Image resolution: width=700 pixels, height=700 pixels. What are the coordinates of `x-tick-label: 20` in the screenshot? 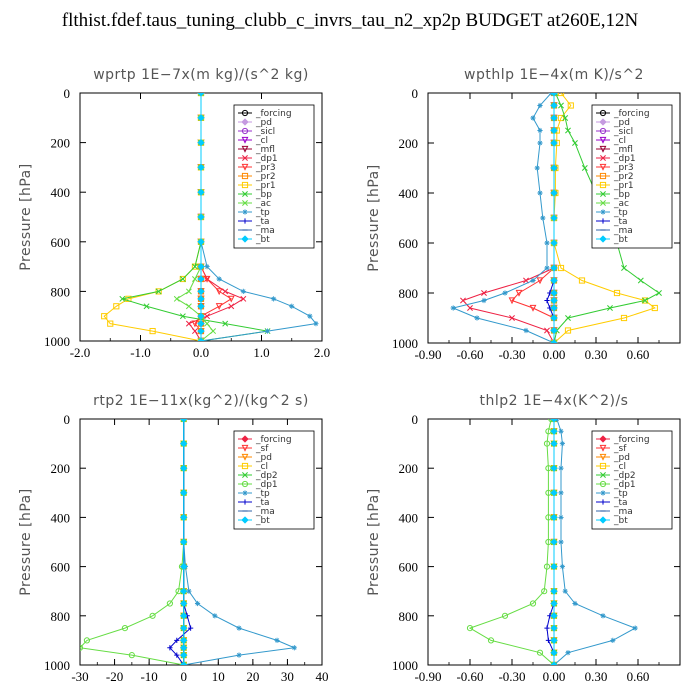 It's located at (252, 676).